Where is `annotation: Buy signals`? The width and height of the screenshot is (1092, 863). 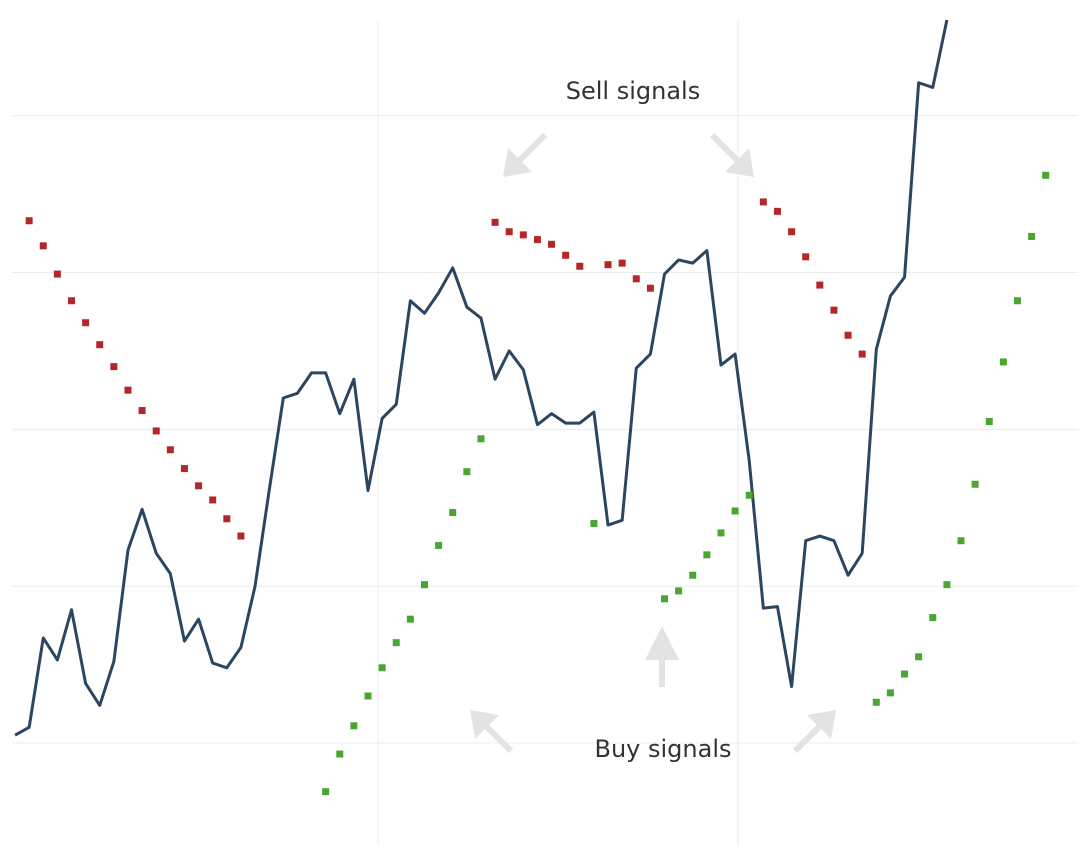 annotation: Buy signals is located at coordinates (662, 749).